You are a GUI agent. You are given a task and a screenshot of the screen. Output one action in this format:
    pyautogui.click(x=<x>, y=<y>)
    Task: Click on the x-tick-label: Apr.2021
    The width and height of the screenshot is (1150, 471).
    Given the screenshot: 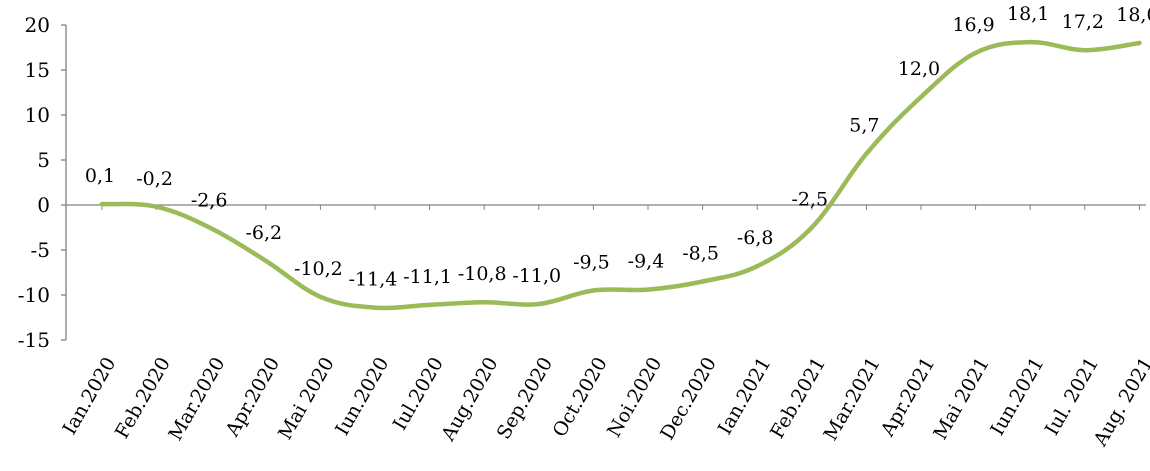 What is the action you would take?
    pyautogui.click(x=907, y=397)
    